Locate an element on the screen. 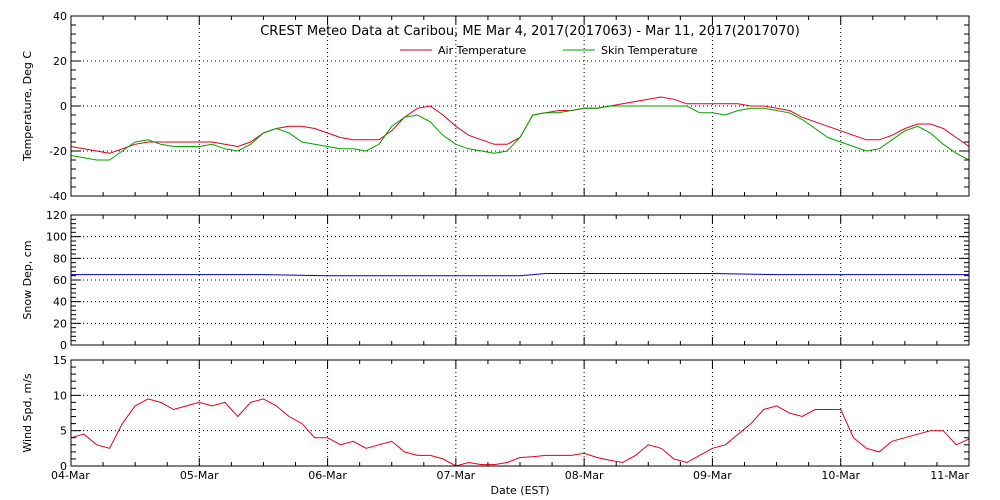  legend-label: Skin Temperature is located at coordinates (649, 50).